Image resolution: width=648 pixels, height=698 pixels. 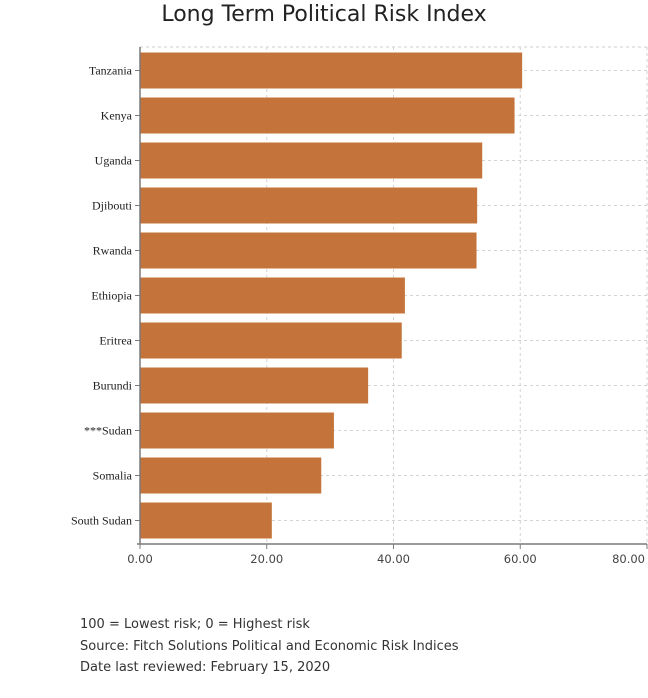 What do you see at coordinates (101, 521) in the screenshot?
I see `y-tick-label: South Sudan` at bounding box center [101, 521].